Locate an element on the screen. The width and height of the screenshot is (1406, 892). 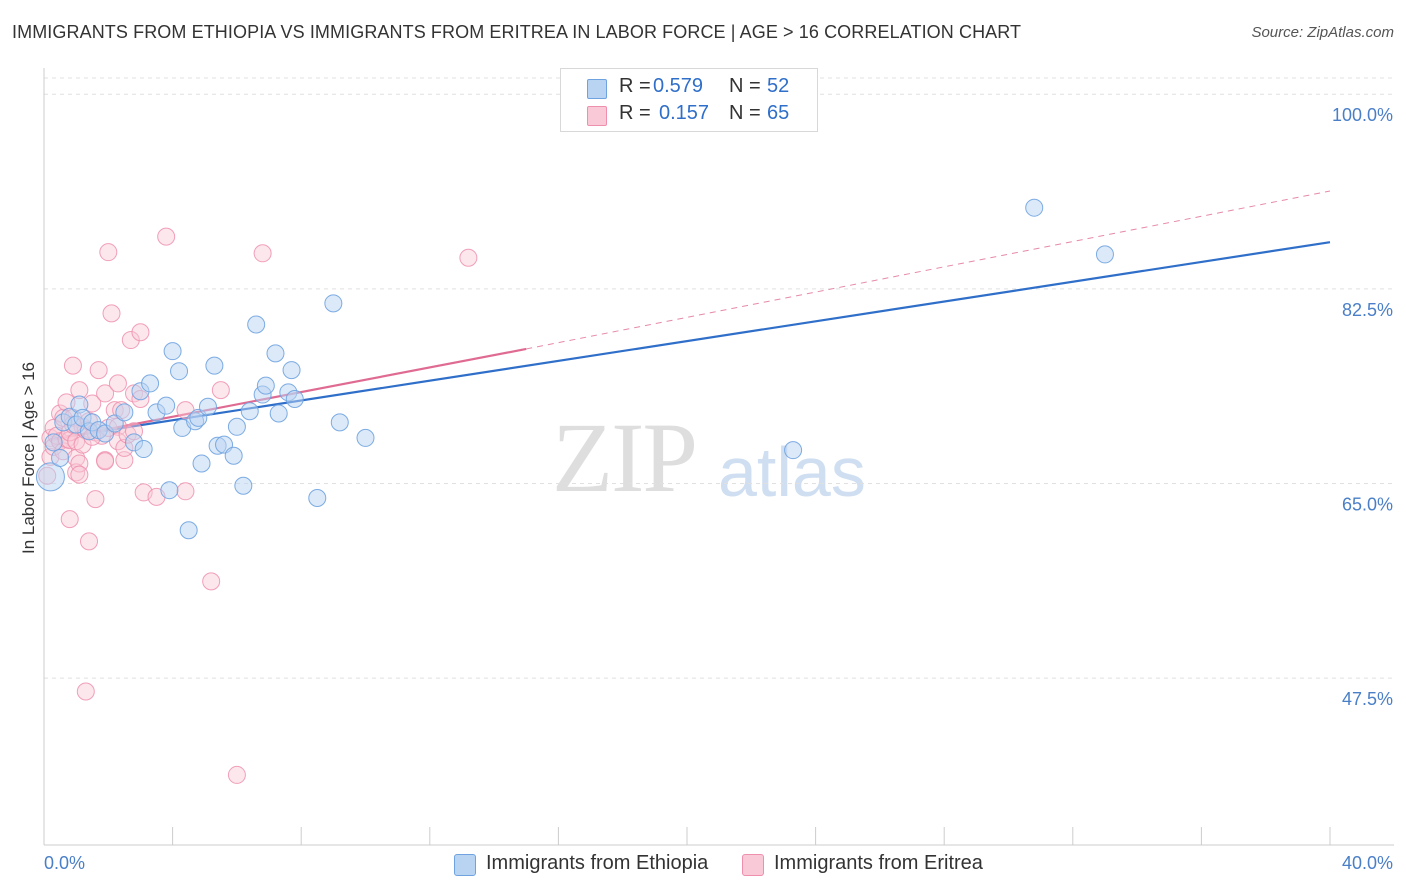
eritrea-legend-label: Immigrants from Eritrea is located at coordinates (878, 863).